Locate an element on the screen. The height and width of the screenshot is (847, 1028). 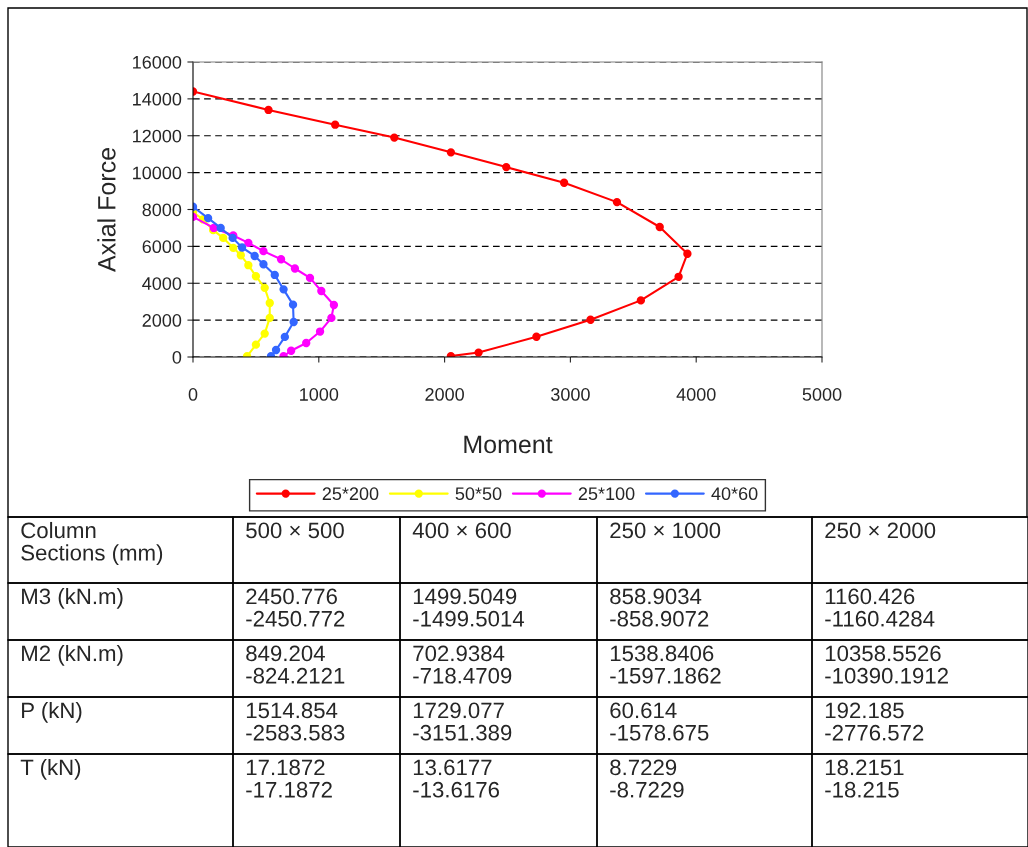
text: 500 × 500 is located at coordinates (295, 530).